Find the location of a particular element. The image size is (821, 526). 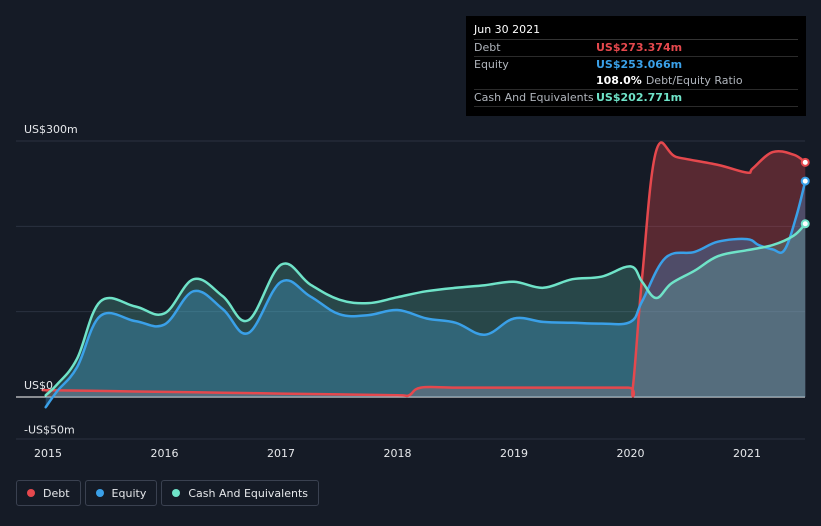

end-markers is located at coordinates (805, 193).